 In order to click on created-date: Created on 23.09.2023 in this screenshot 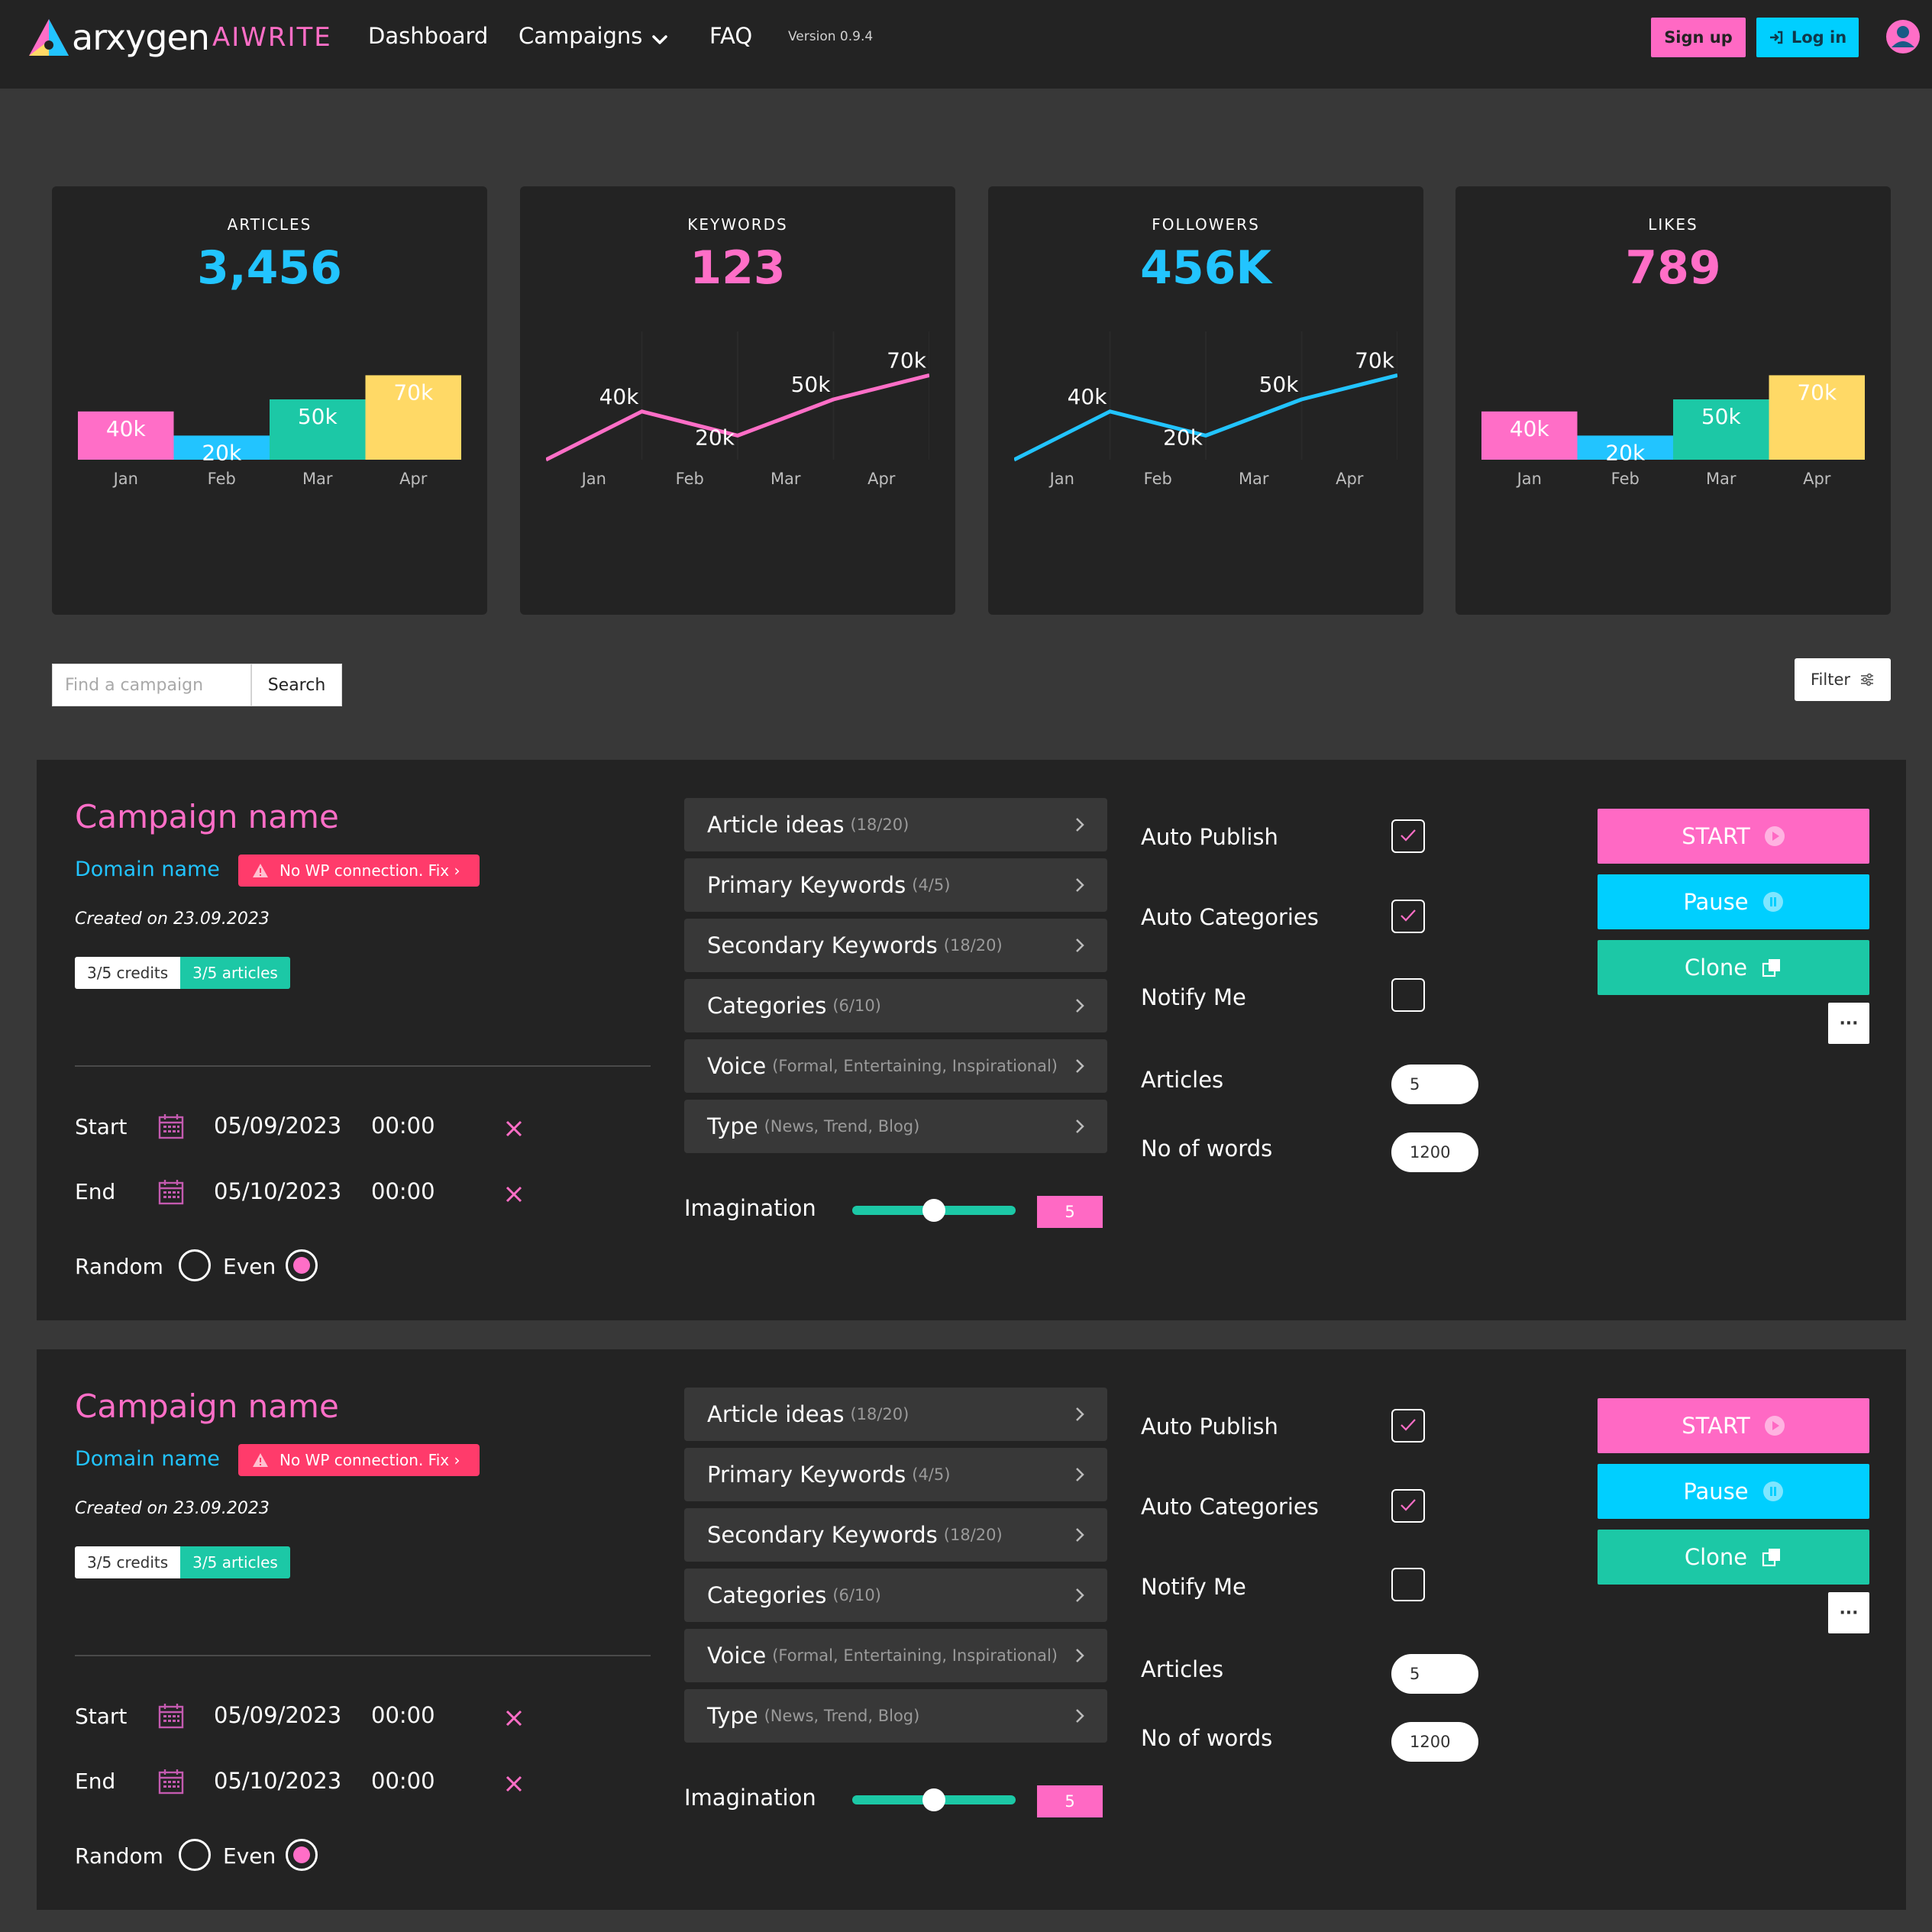, I will do `click(172, 1509)`.